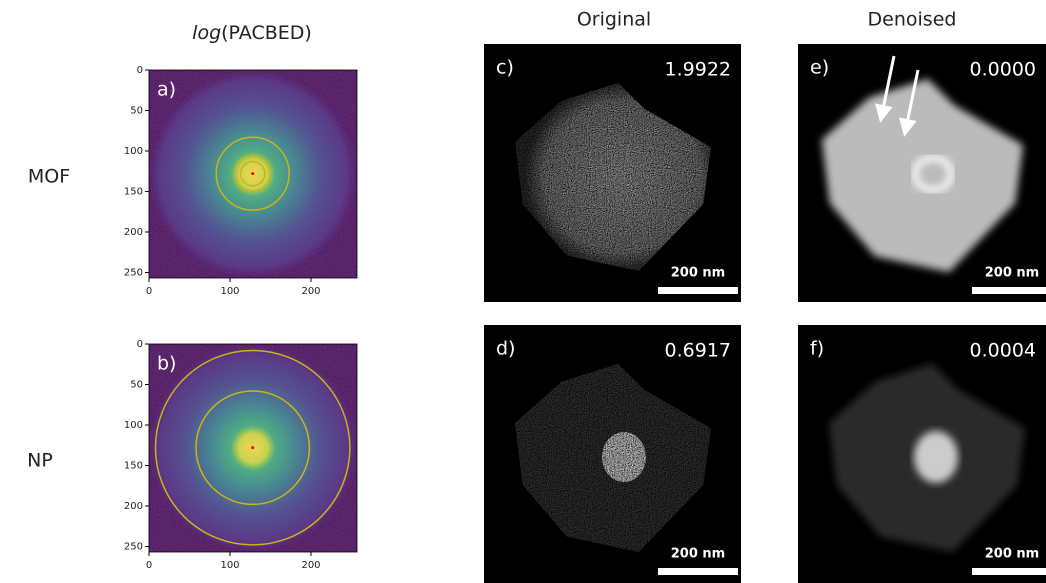  Describe the element at coordinates (505, 68) in the screenshot. I see `panel-label: c)` at that location.